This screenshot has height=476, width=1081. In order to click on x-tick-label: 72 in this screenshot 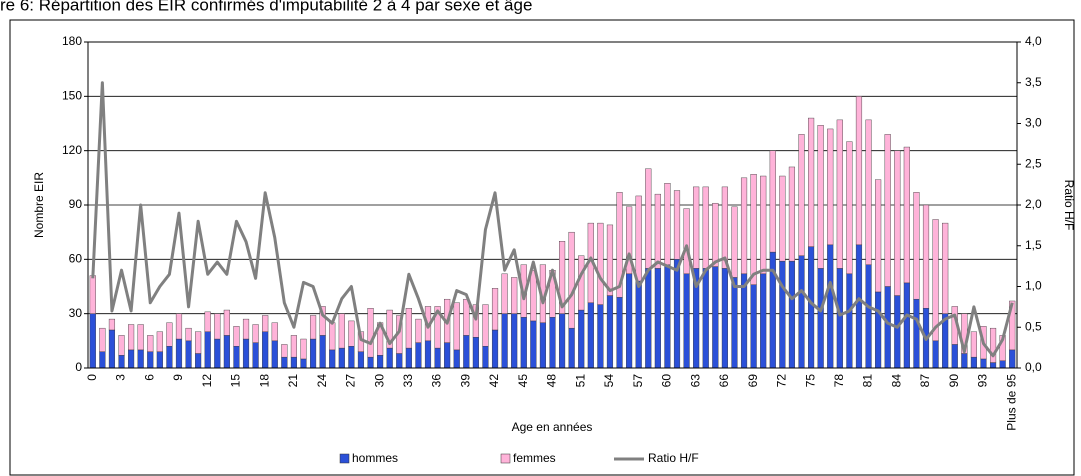, I will do `click(782, 381)`.